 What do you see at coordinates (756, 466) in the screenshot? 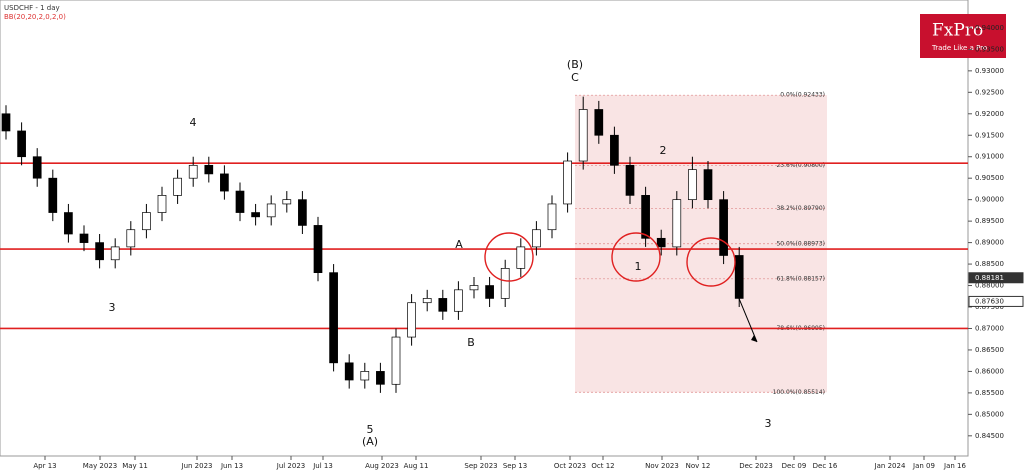
I see `x-tick-label: Dec 2023` at bounding box center [756, 466].